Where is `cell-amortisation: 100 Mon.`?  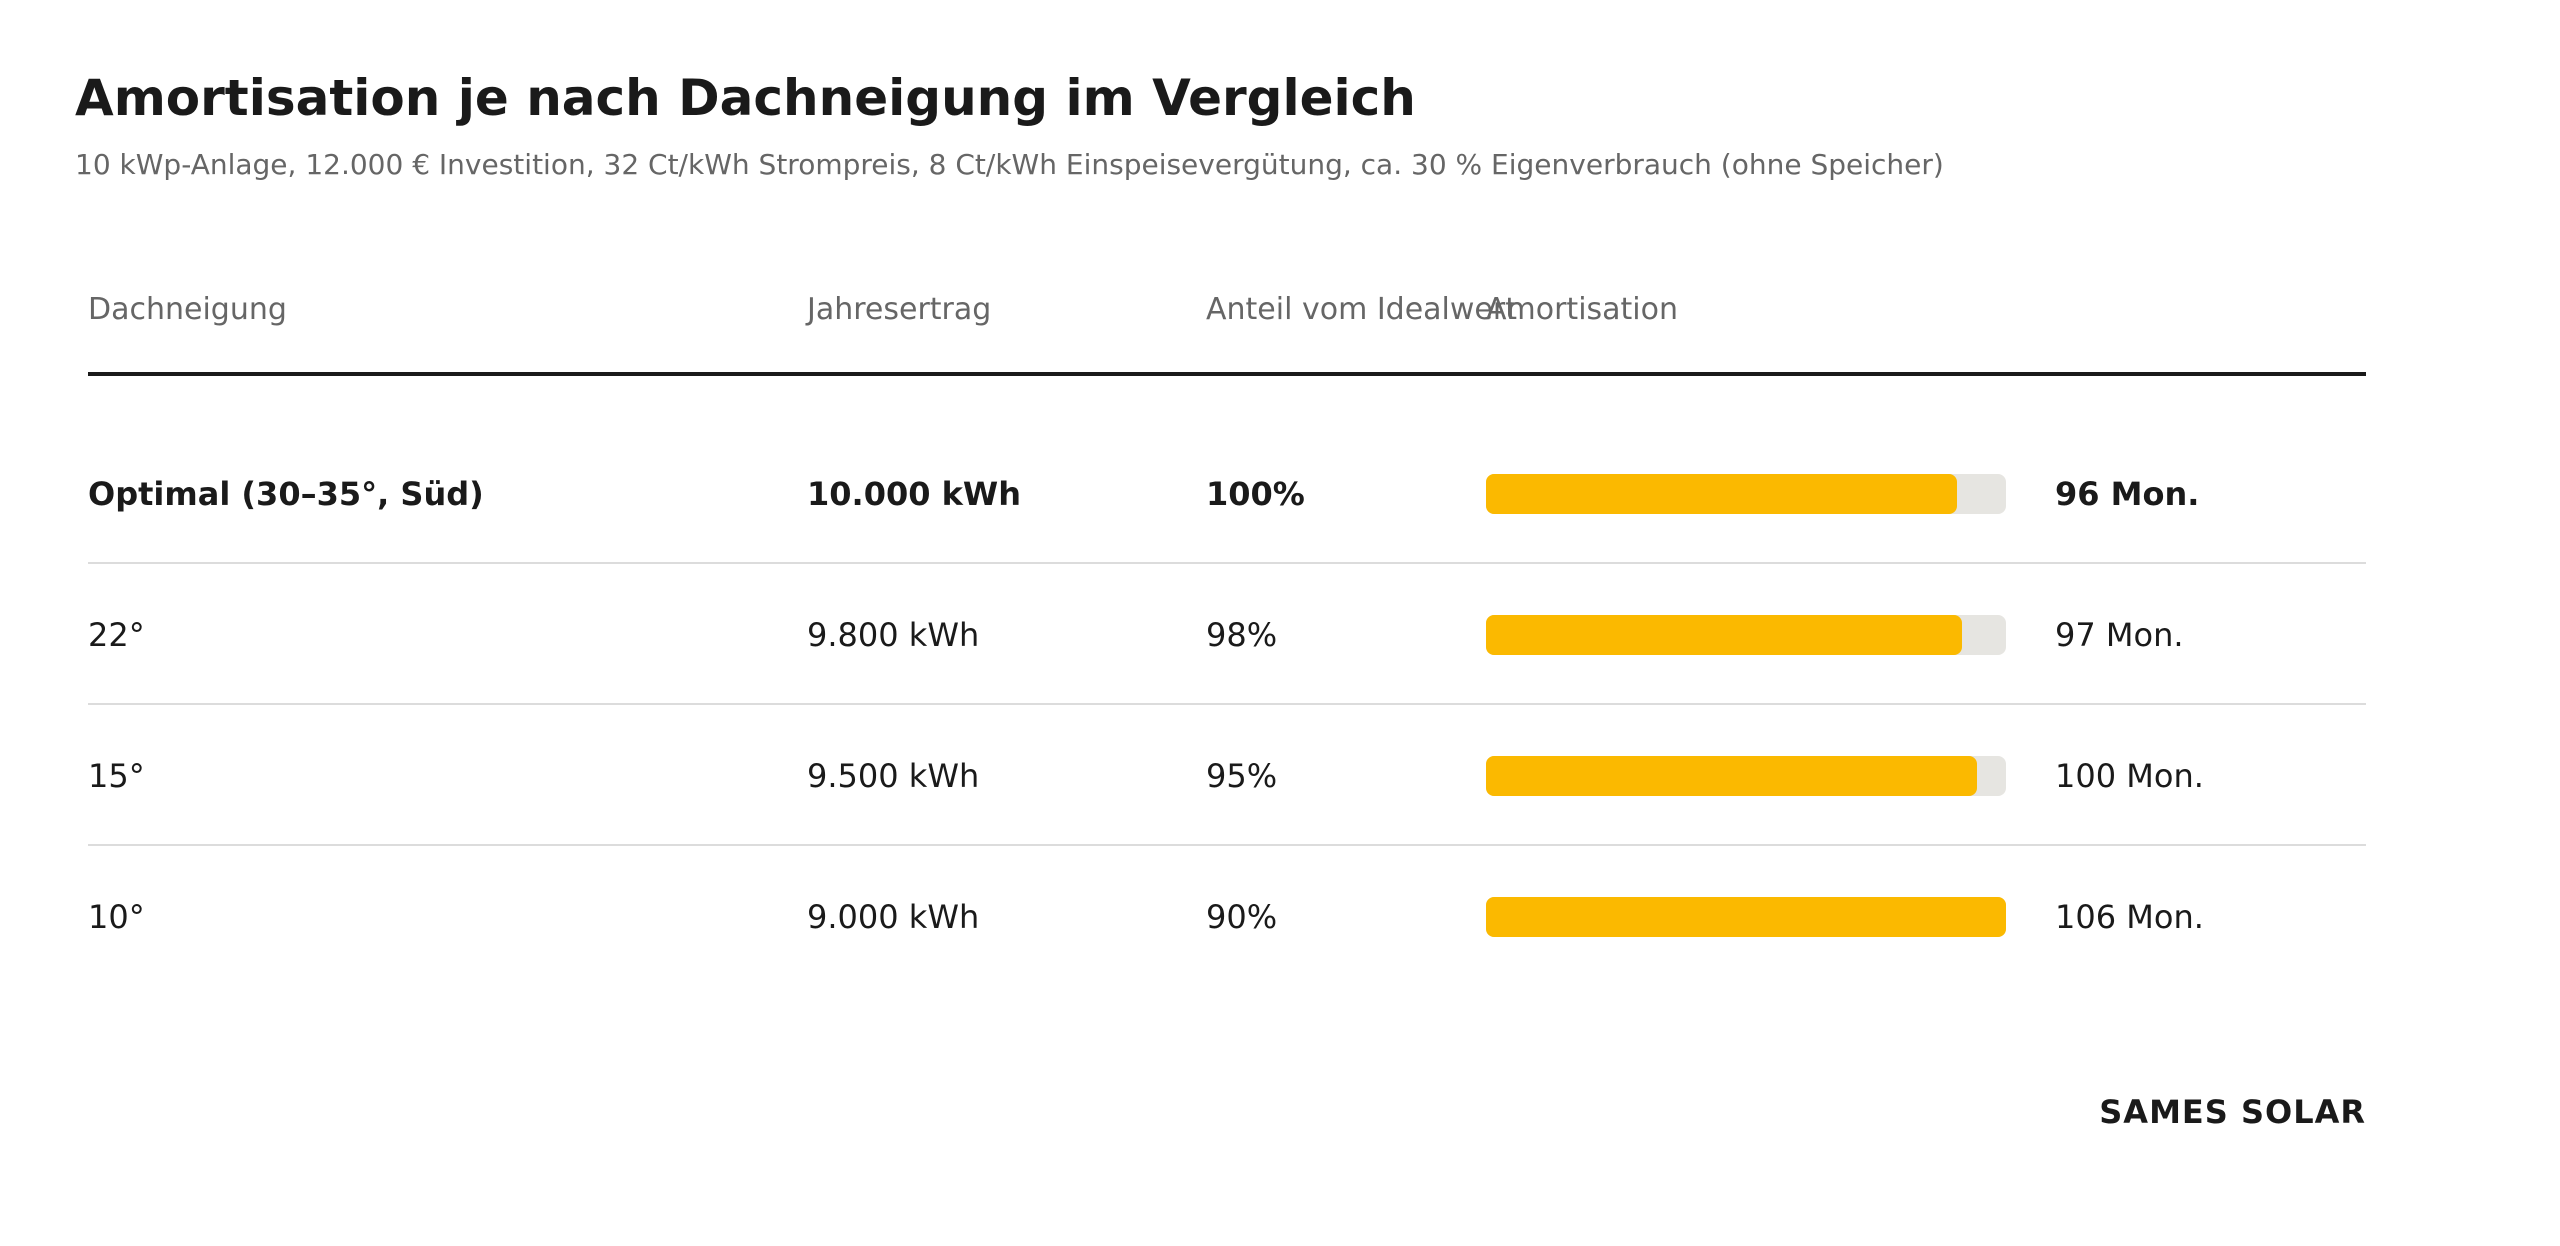
cell-amortisation: 100 Mon. is located at coordinates (2129, 775).